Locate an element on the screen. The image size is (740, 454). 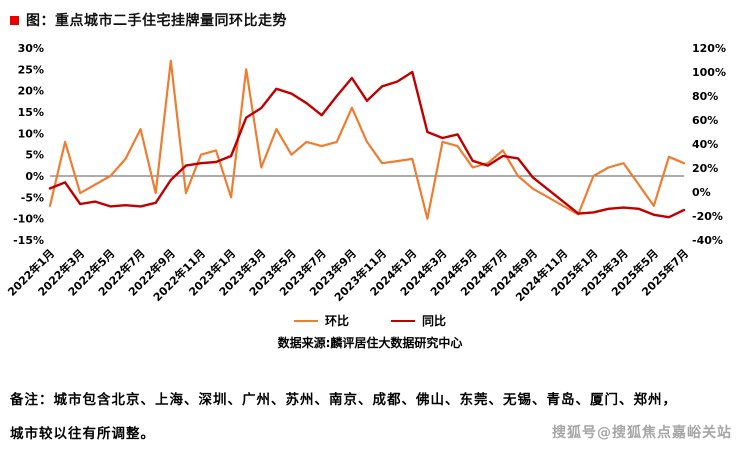
right-axis-tick-label: 20% is located at coordinates (705, 168).